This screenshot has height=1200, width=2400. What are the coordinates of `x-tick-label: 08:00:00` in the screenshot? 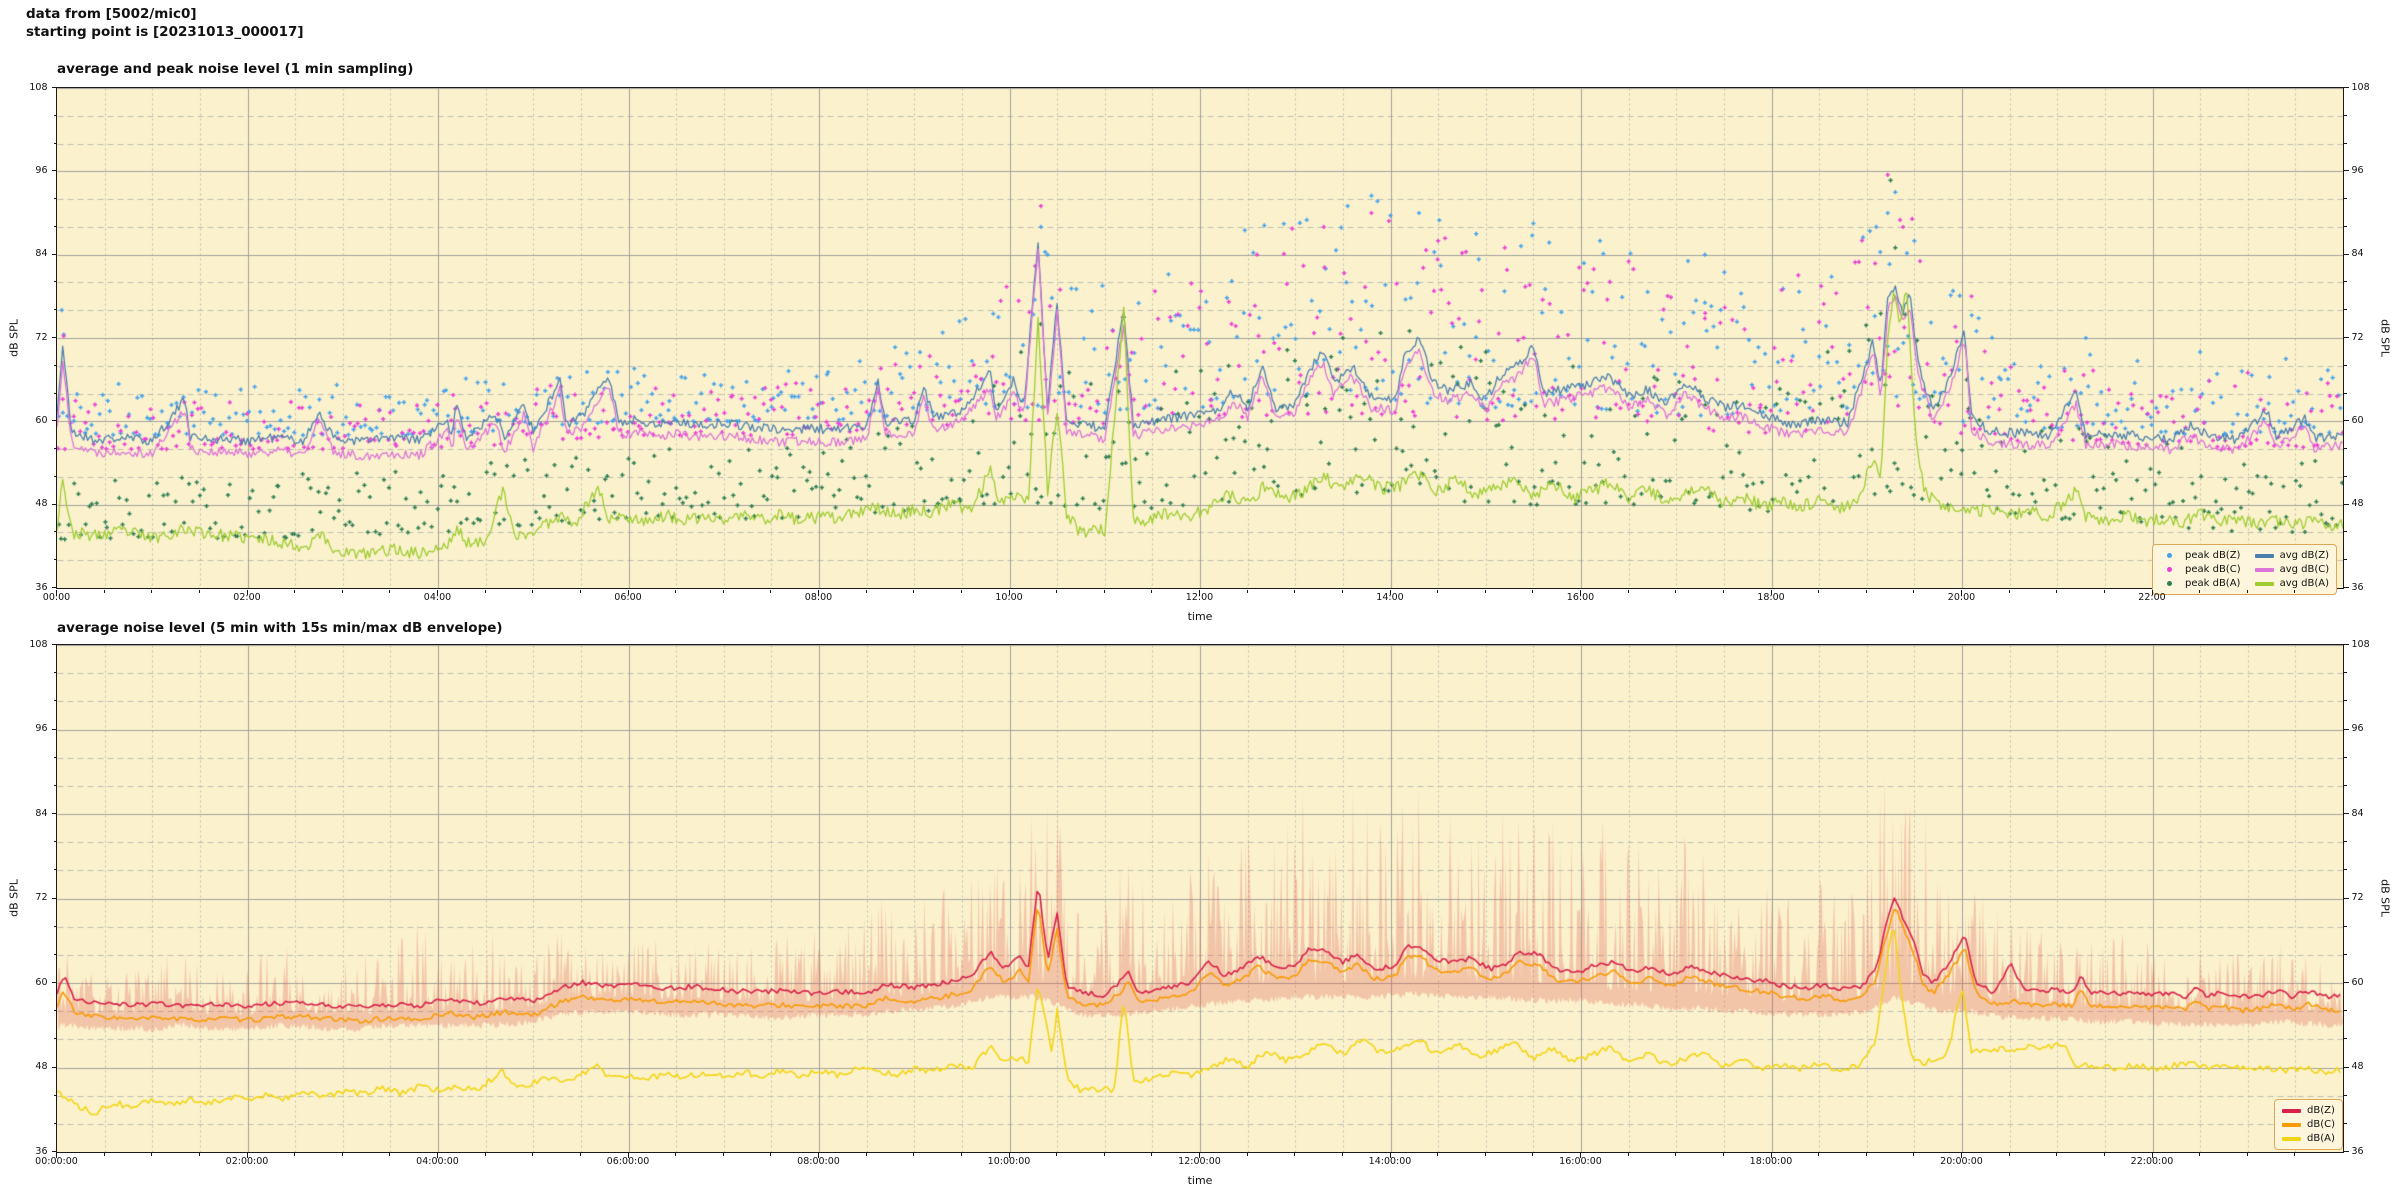 It's located at (818, 1161).